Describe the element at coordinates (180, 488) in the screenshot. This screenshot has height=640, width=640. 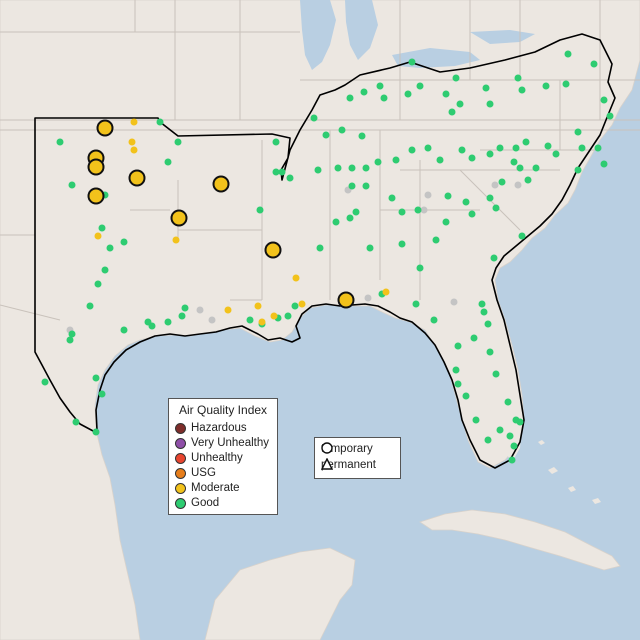
I see `moderate-swatch-icon` at that location.